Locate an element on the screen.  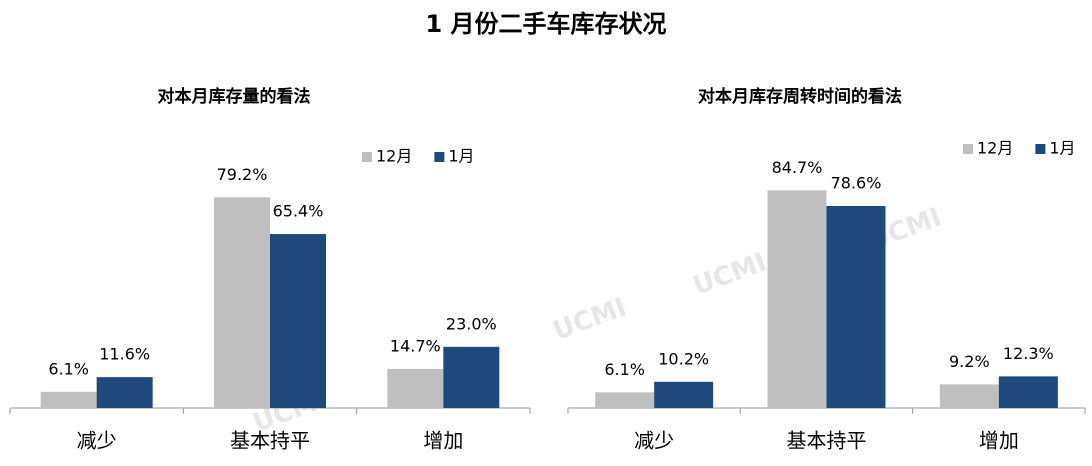
data-label: 23.0% is located at coordinates (471, 323).